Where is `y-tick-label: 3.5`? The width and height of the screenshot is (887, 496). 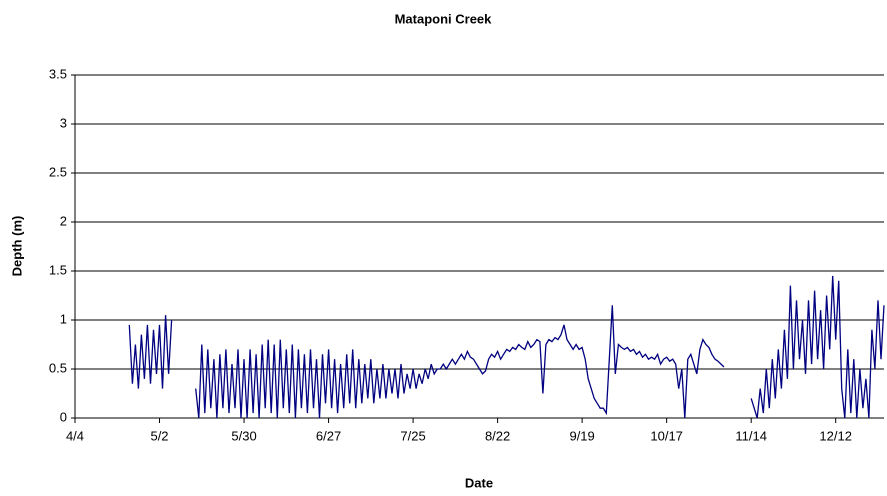 y-tick-label: 3.5 is located at coordinates (58, 73).